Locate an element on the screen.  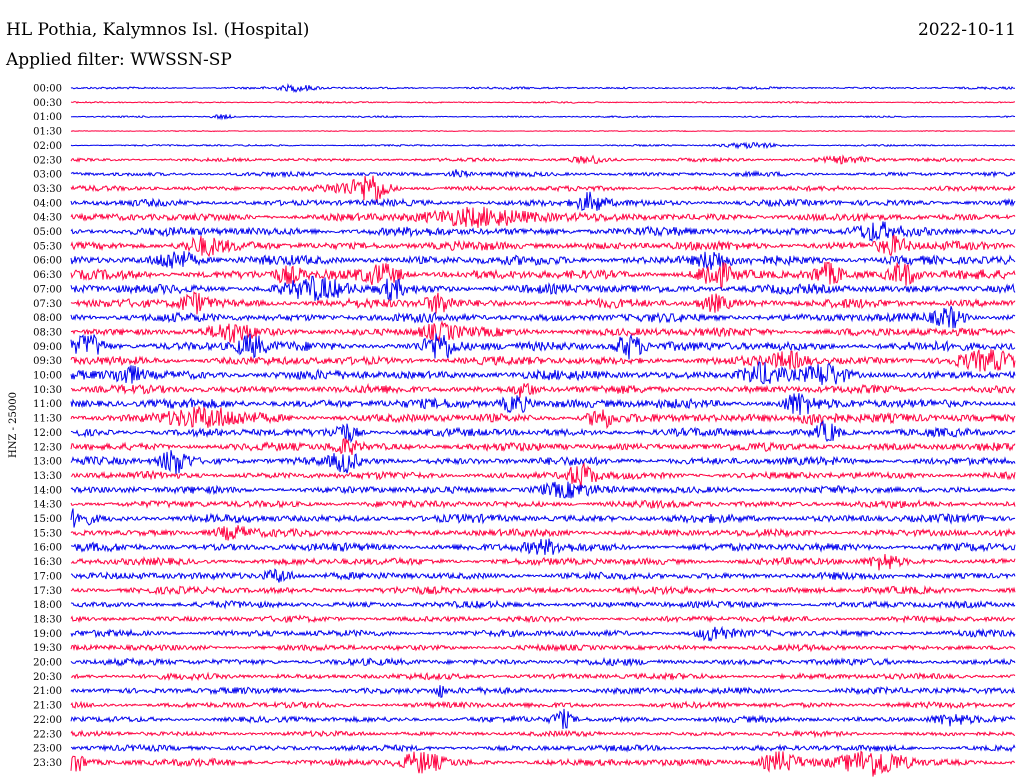
filter-label: Applied filter: WWSSN-SP is located at coordinates (119, 60).